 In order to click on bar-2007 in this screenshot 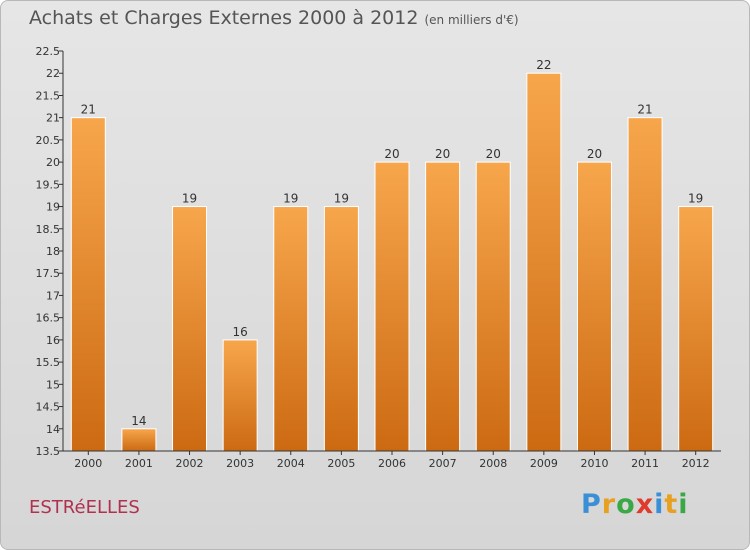, I will do `click(443, 306)`.